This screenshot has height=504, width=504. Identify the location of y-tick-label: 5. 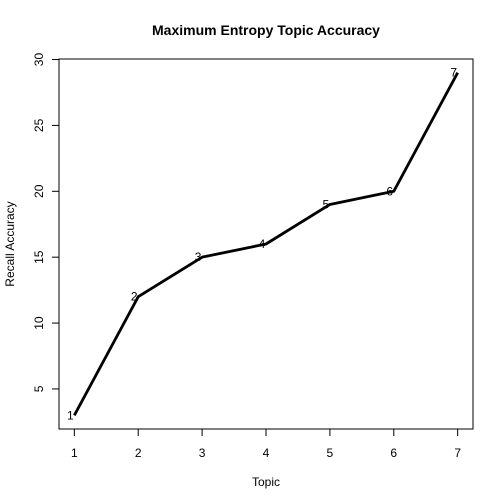
(39, 388).